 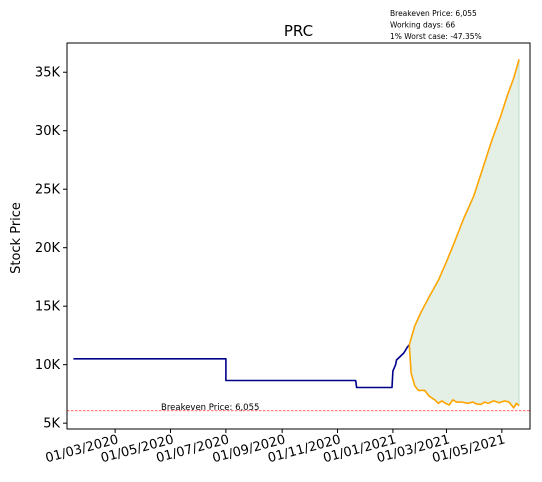 I want to click on breakeven-annotation: Breakeven Price: 6,055, so click(x=210, y=408).